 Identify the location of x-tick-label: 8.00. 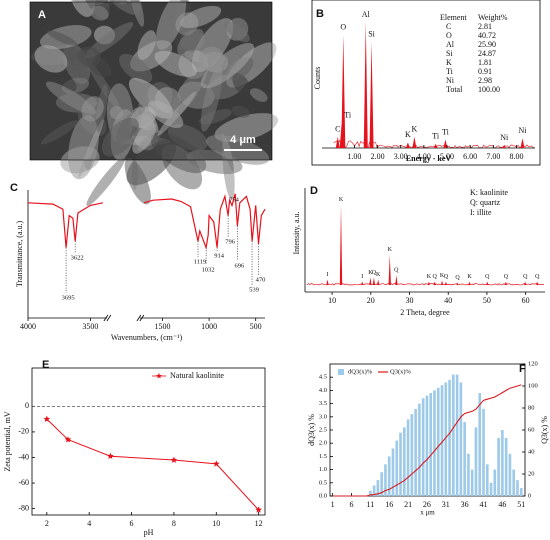
(516, 156).